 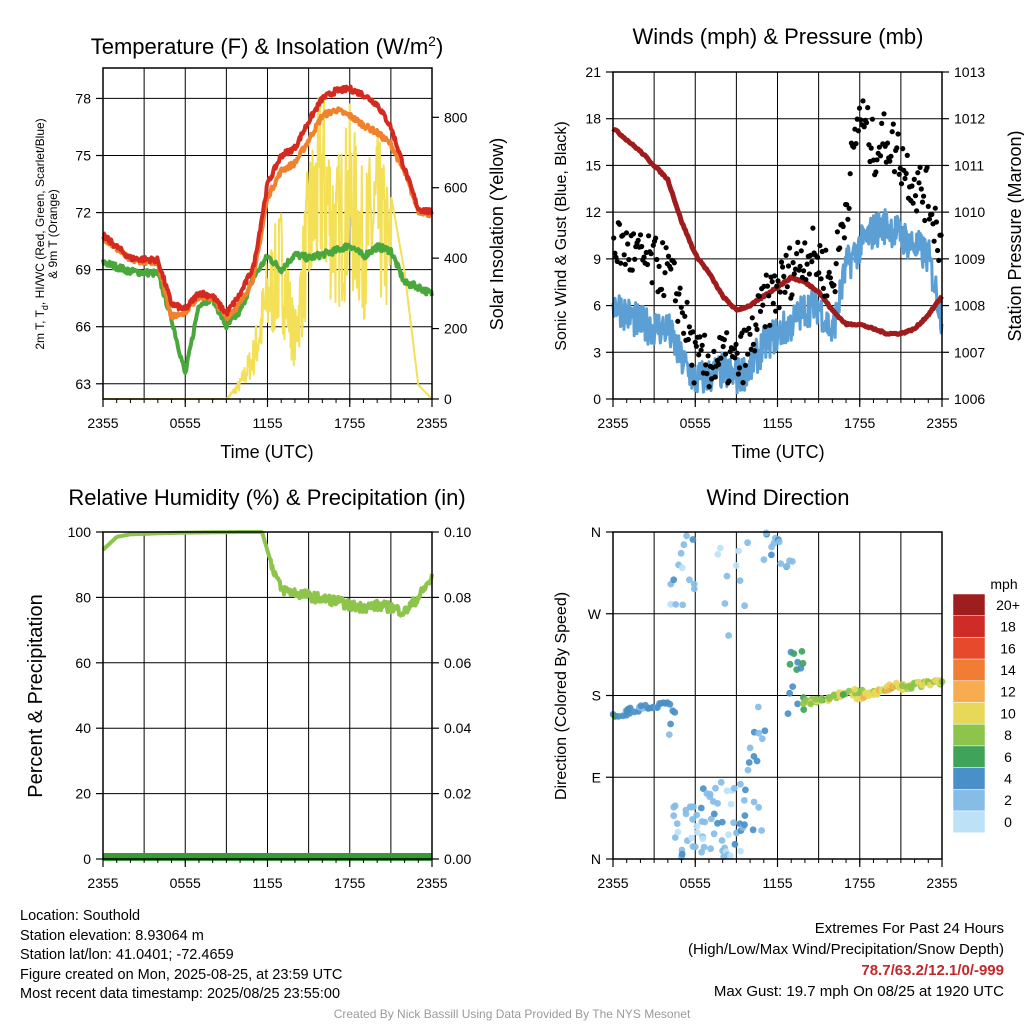 What do you see at coordinates (969, 212) in the screenshot?
I see `y2-tick-label: 1010` at bounding box center [969, 212].